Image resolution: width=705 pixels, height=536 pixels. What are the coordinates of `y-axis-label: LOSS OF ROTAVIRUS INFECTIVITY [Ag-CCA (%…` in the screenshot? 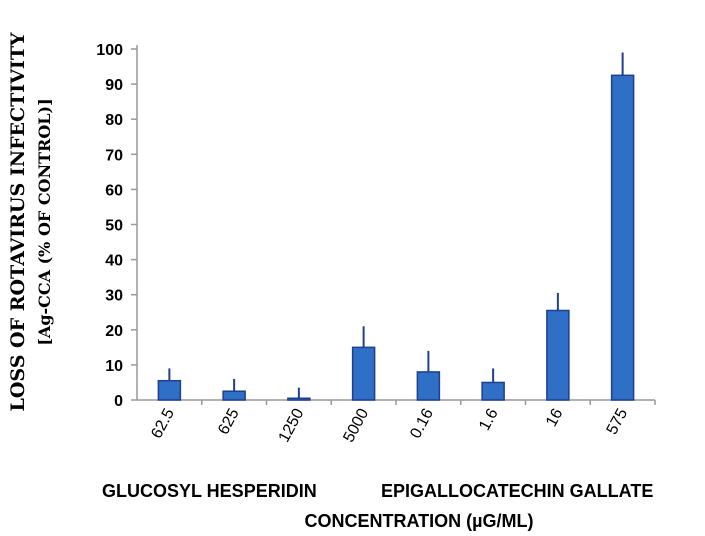 It's located at (30, 221).